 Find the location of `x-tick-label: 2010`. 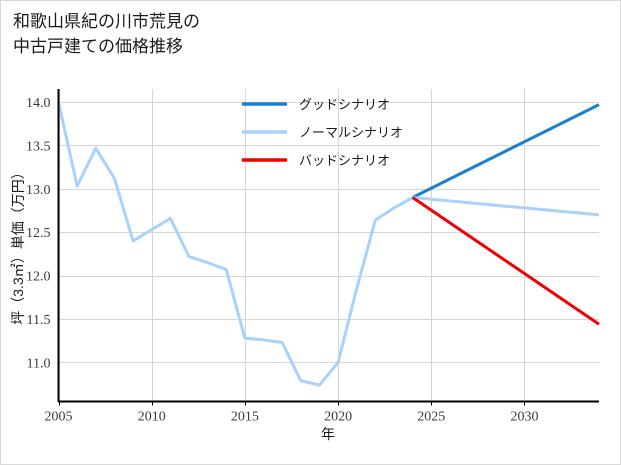

x-tick-label: 2010 is located at coordinates (152, 417).